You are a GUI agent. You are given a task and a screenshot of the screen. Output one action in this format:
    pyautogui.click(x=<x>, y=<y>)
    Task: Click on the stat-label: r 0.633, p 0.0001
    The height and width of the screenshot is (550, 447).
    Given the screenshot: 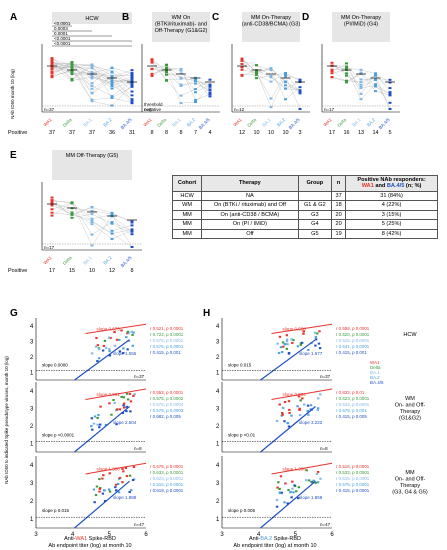 What is the action you would take?
    pyautogui.click(x=353, y=404)
    